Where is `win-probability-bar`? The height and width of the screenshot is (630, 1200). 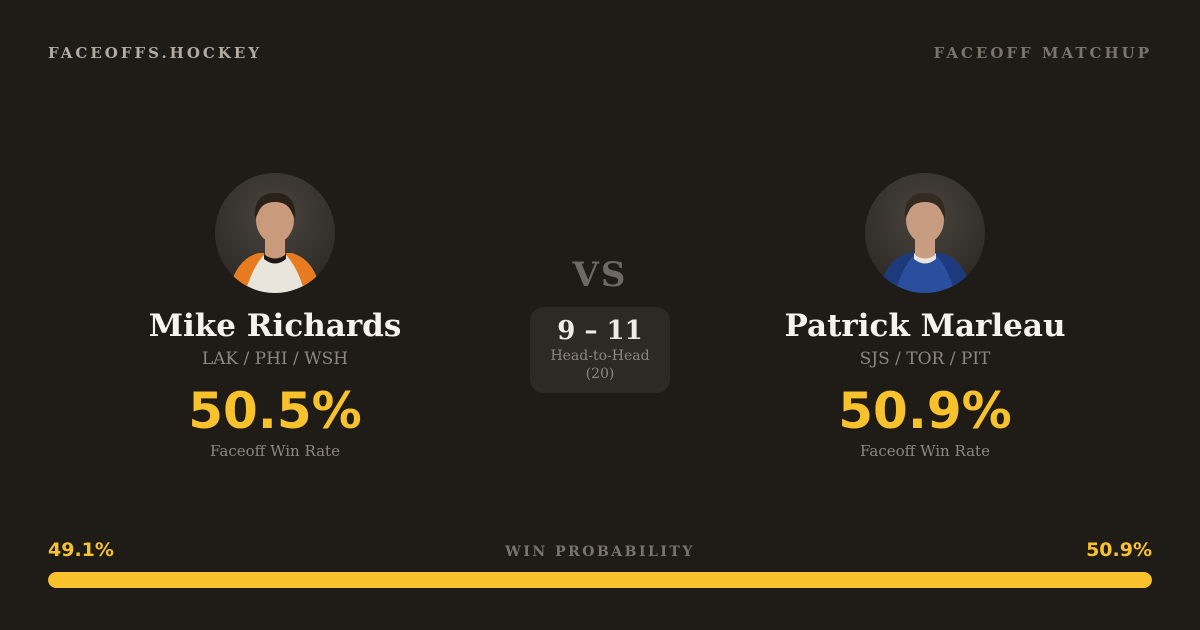 win-probability-bar is located at coordinates (600, 580).